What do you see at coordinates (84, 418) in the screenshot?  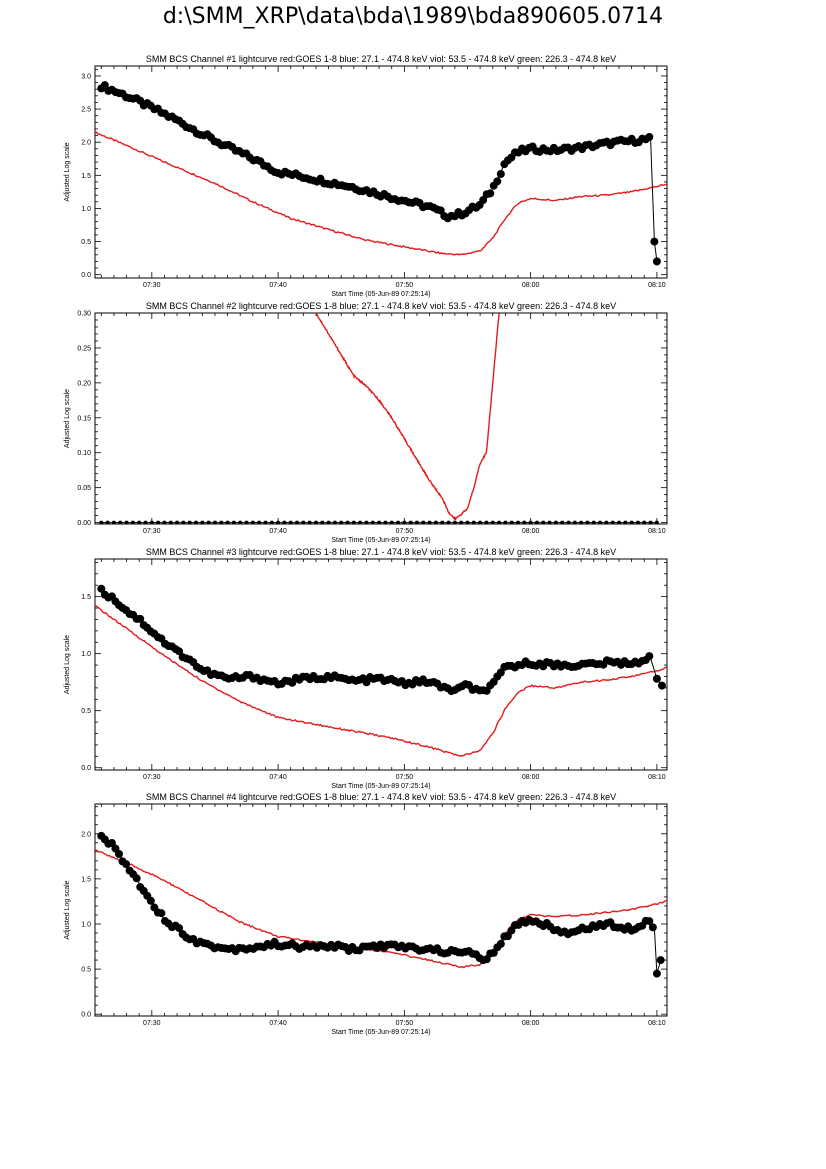 I see `y-tick-label: 0.15` at bounding box center [84, 418].